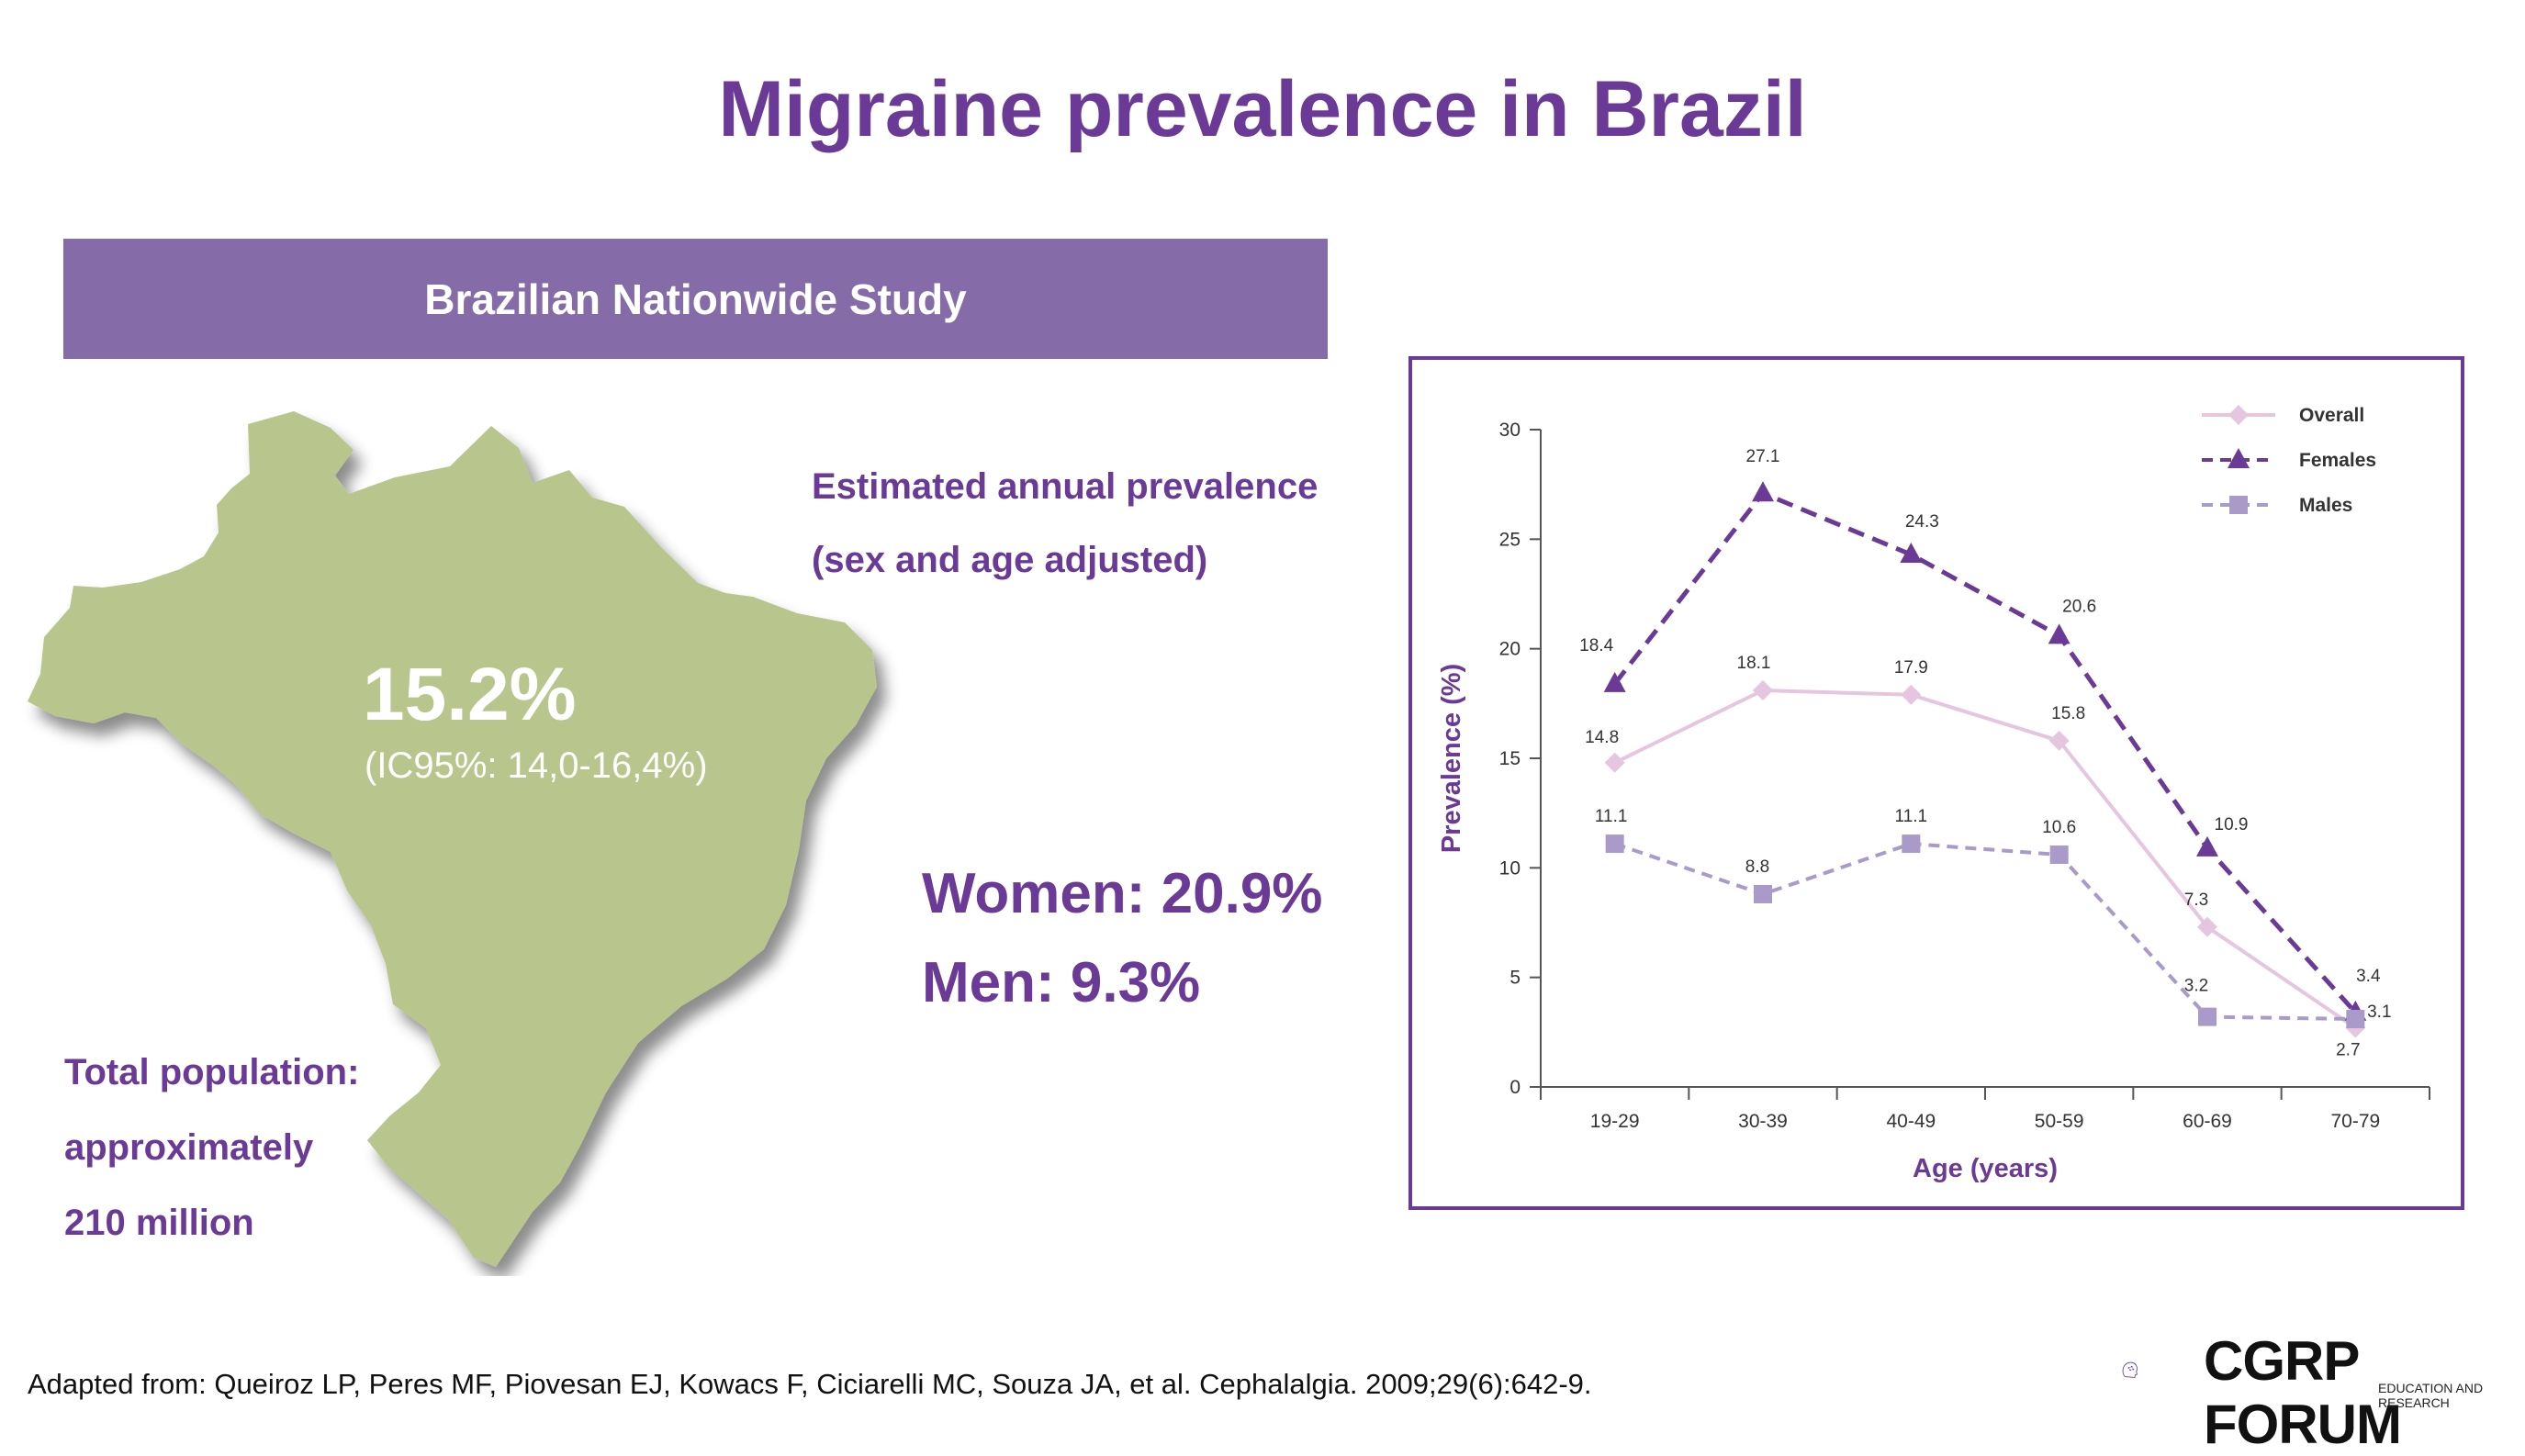 The height and width of the screenshot is (1456, 2525). I want to click on y-tick-label: 30, so click(1510, 430).